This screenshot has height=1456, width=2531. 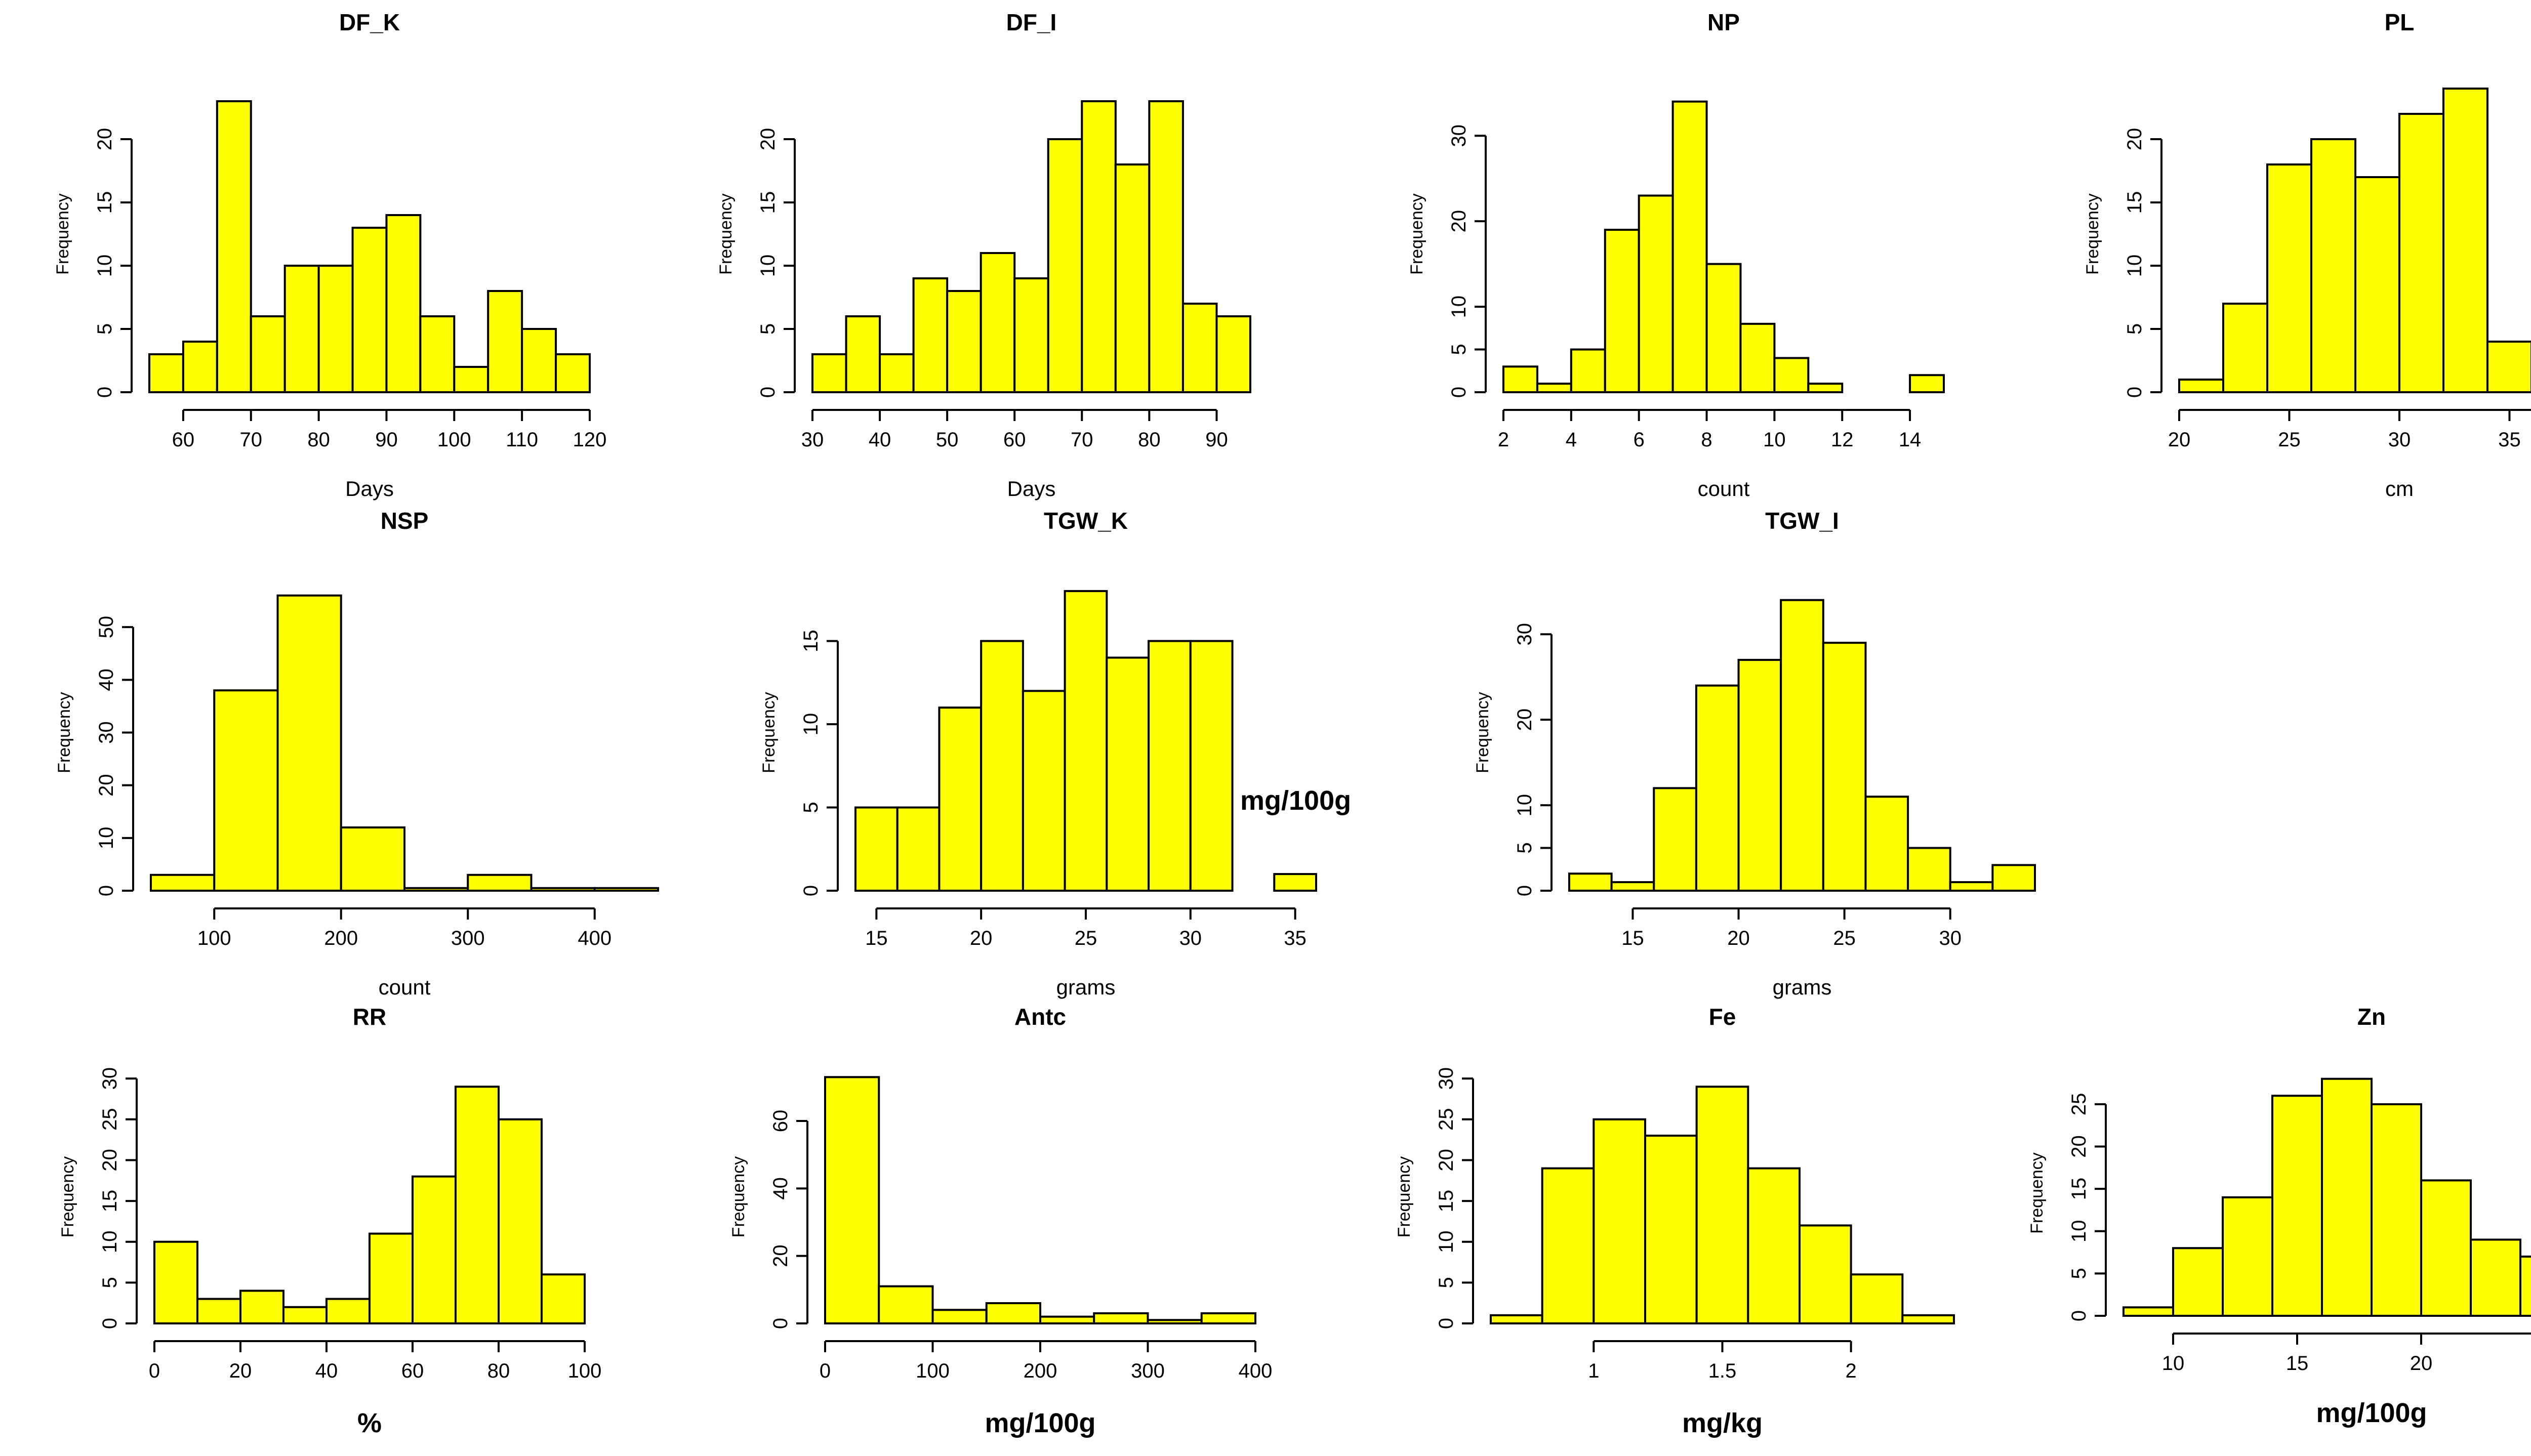 What do you see at coordinates (105, 393) in the screenshot?
I see `df-k-y-tick-label: 0` at bounding box center [105, 393].